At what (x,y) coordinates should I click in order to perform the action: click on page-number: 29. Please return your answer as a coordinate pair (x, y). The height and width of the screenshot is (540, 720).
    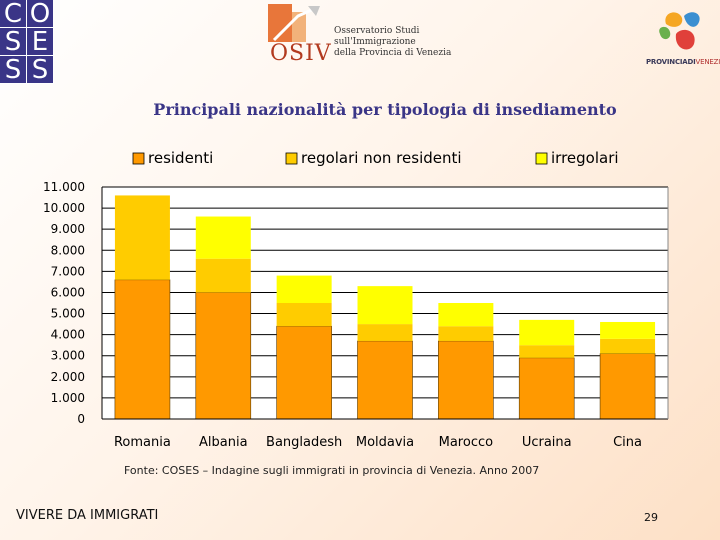
    Looking at the image, I should click on (651, 517).